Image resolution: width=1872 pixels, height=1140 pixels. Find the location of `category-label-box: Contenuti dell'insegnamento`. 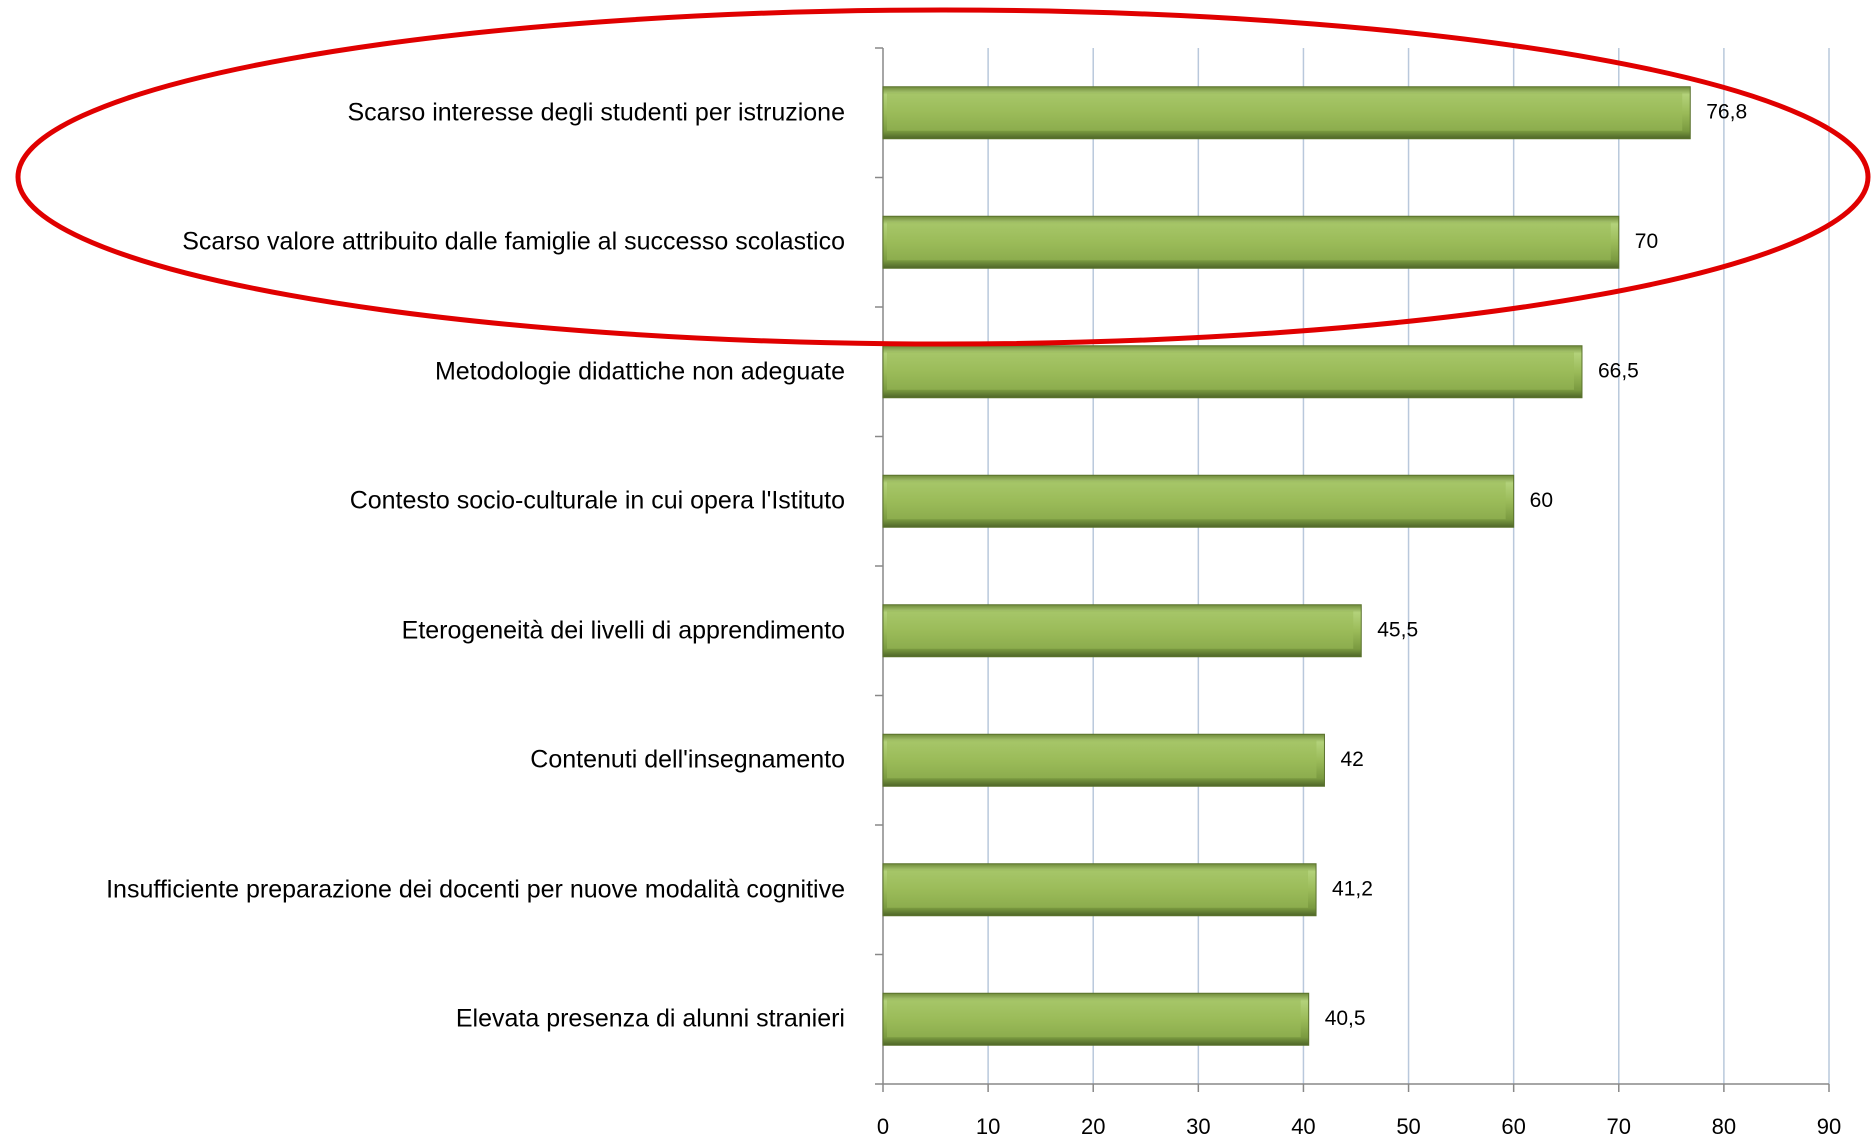

category-label-box: Contenuti dell'insegnamento is located at coordinates (422, 760).